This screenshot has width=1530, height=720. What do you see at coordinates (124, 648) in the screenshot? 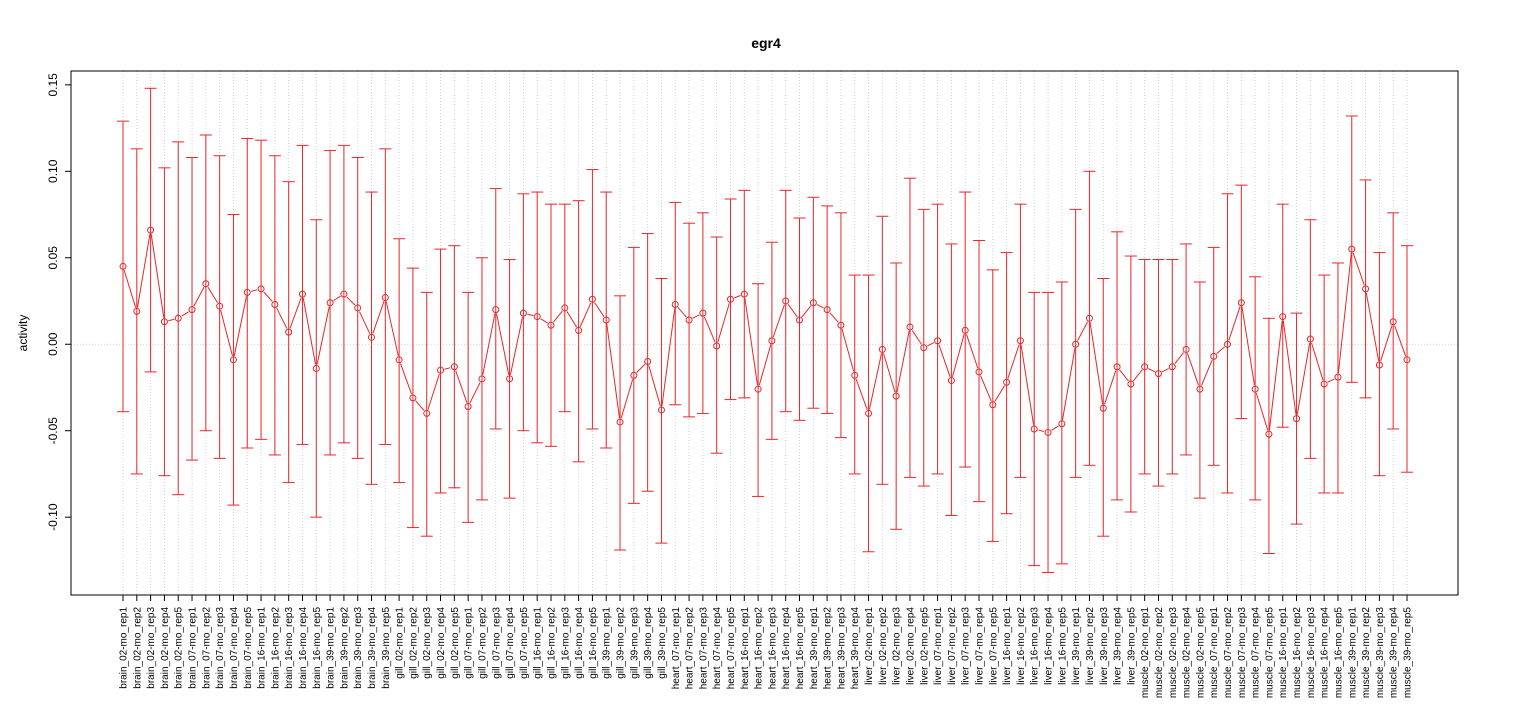
I see `x-tick-label: brain_02-mo_rep1` at bounding box center [124, 648].